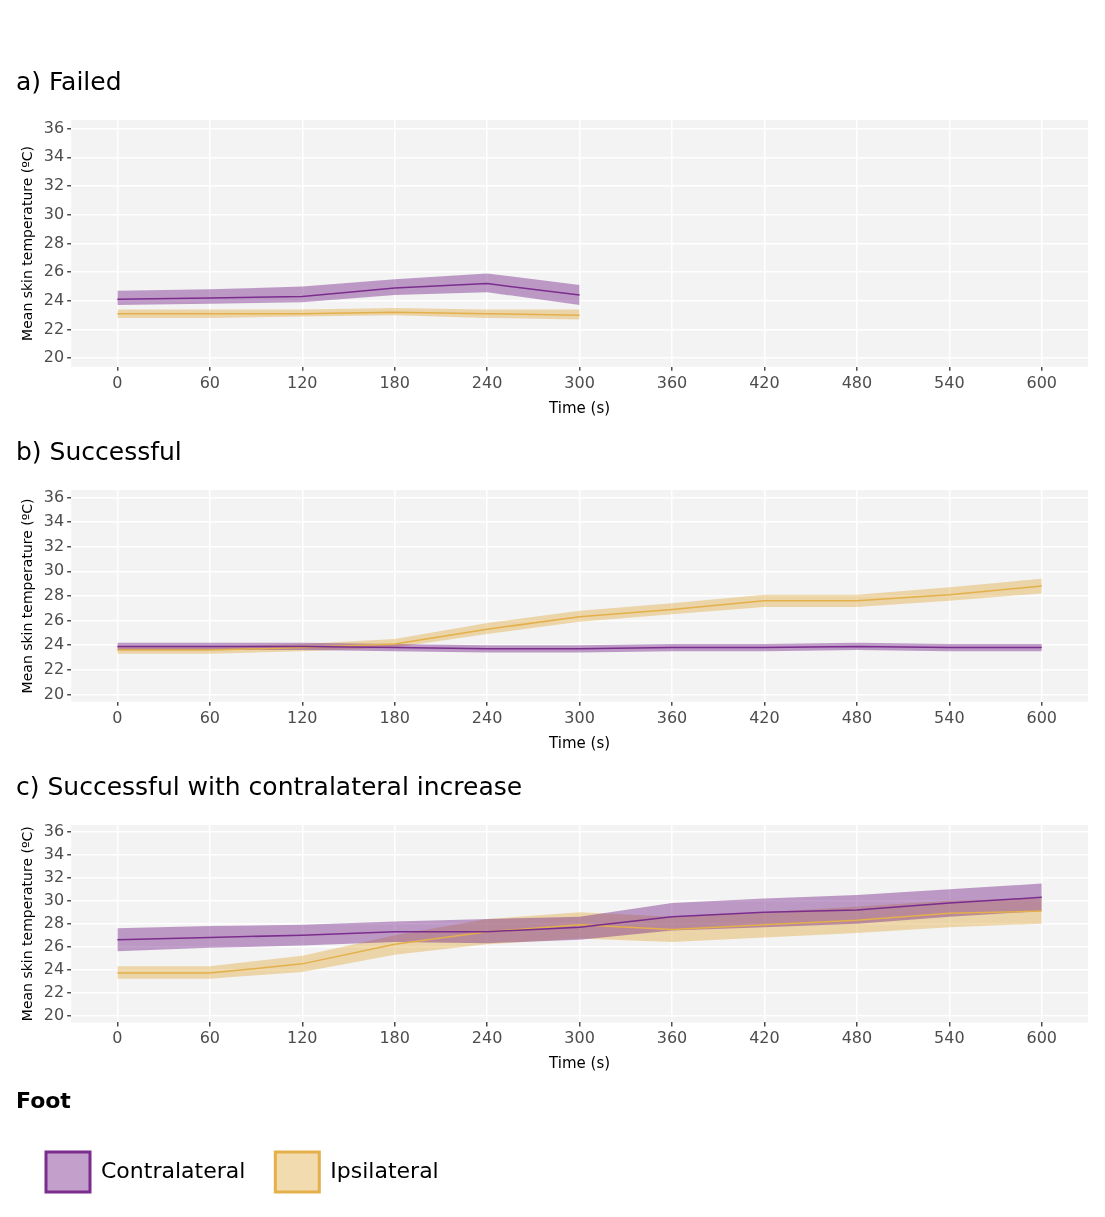 Image resolution: width=1105 pixels, height=1217 pixels. I want to click on legend-label: Ipsilateral, so click(384, 1170).